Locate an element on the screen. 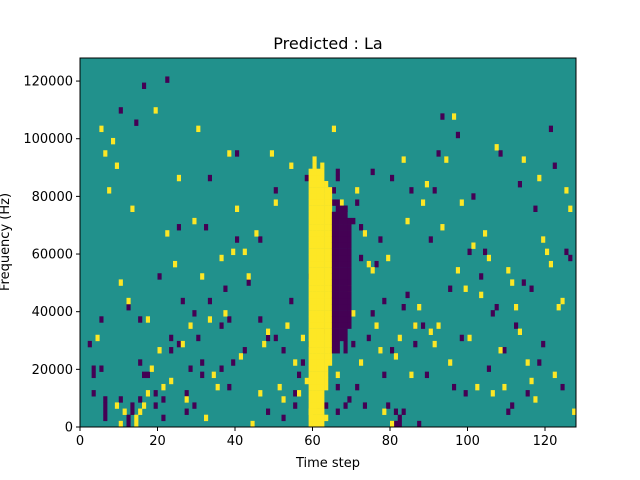  y-tick-label: 40000 is located at coordinates (52, 312).